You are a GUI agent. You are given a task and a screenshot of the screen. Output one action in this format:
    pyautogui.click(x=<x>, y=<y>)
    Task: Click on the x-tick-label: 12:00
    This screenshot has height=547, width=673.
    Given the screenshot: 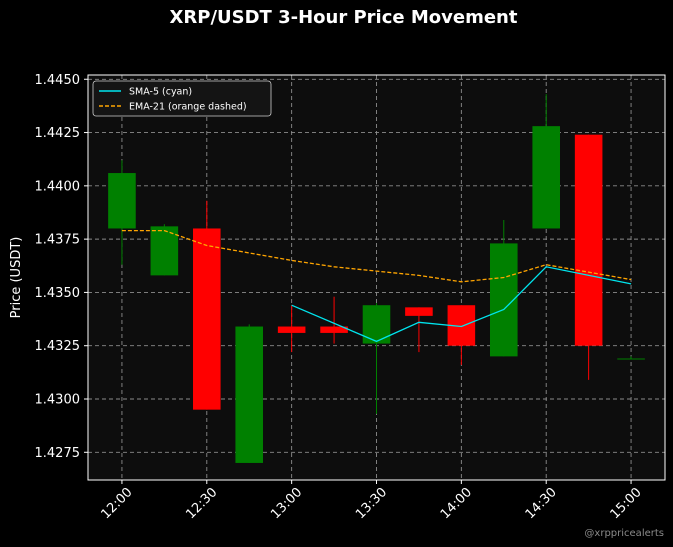 What is the action you would take?
    pyautogui.click(x=116, y=503)
    